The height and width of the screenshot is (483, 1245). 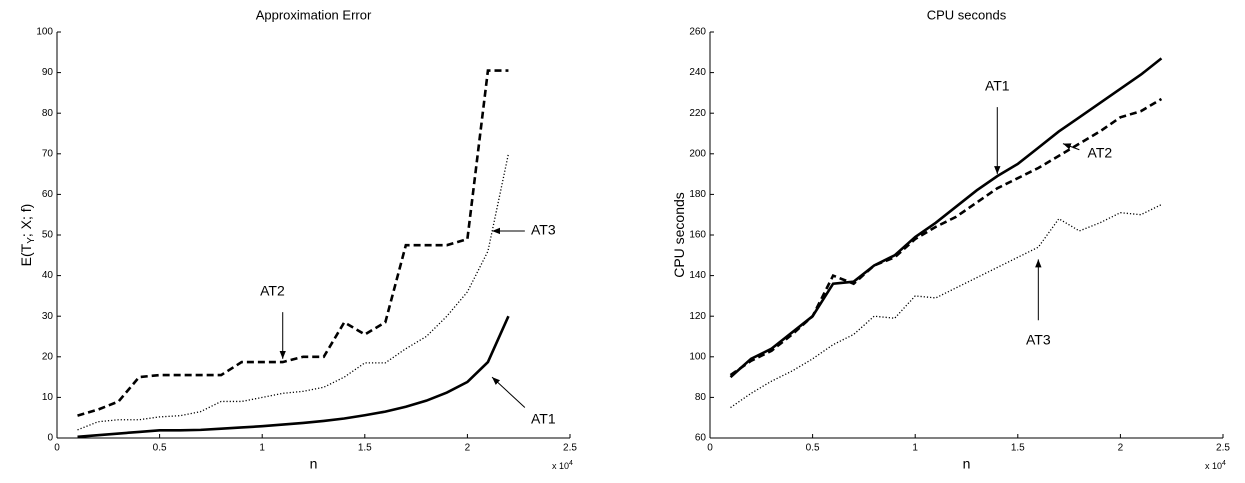 I want to click on y-axis-label-part: CPU seconds, so click(x=679, y=235).